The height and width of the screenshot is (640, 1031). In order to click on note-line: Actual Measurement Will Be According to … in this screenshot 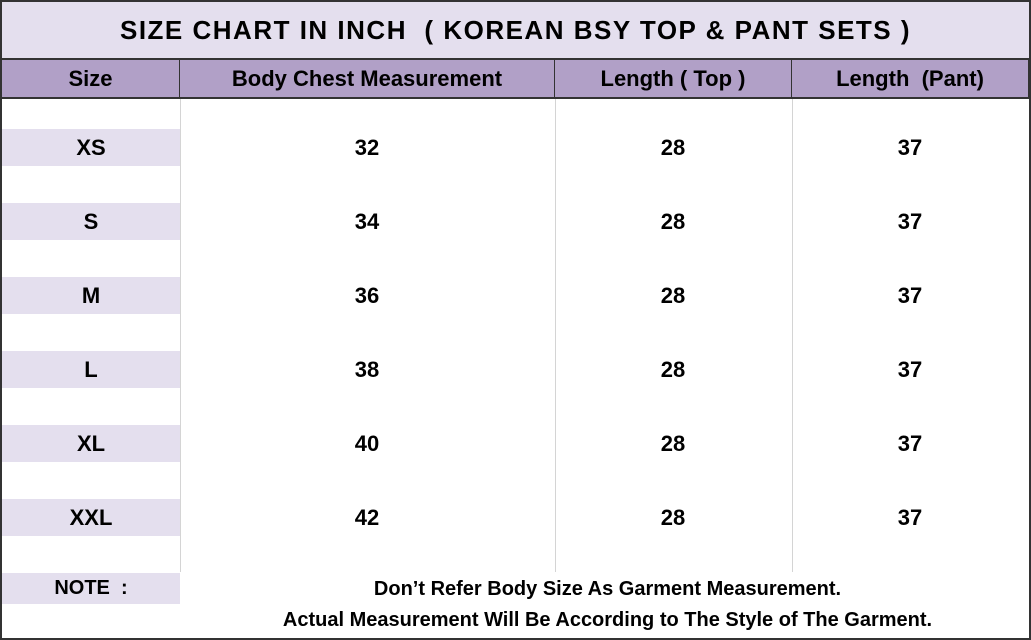, I will do `click(607, 619)`.